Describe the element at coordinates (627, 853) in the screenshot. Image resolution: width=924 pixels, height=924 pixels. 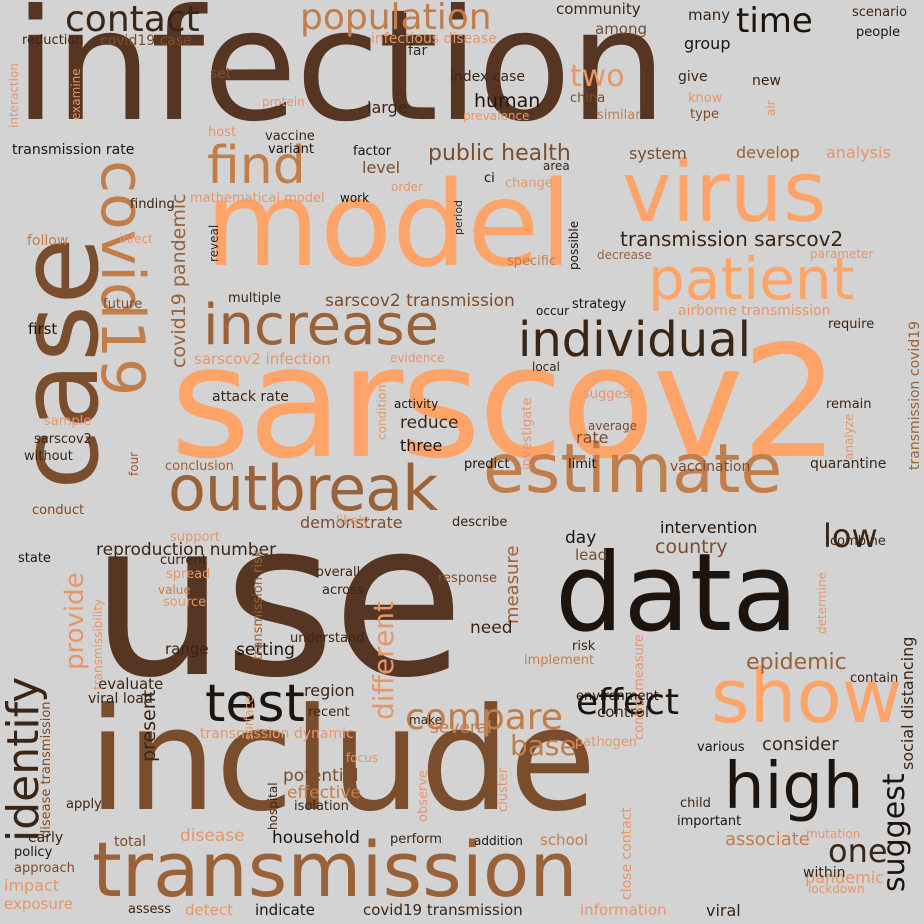
I see `word: close contact` at that location.